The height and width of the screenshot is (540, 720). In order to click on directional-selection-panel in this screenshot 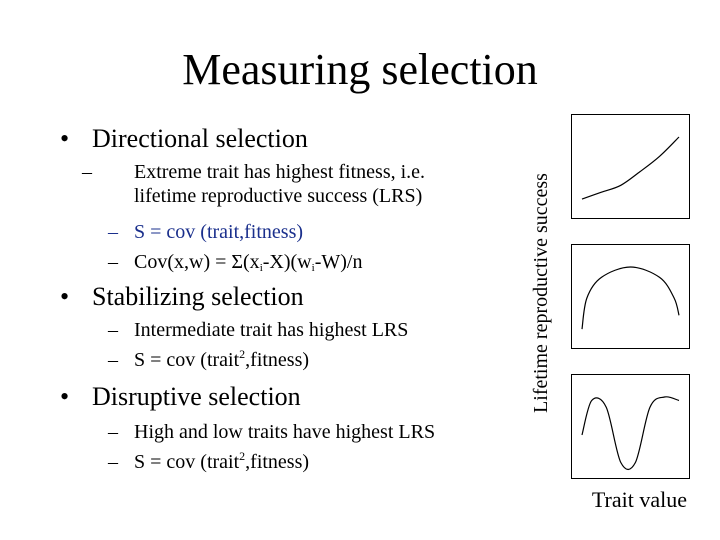, I will do `click(630, 166)`.